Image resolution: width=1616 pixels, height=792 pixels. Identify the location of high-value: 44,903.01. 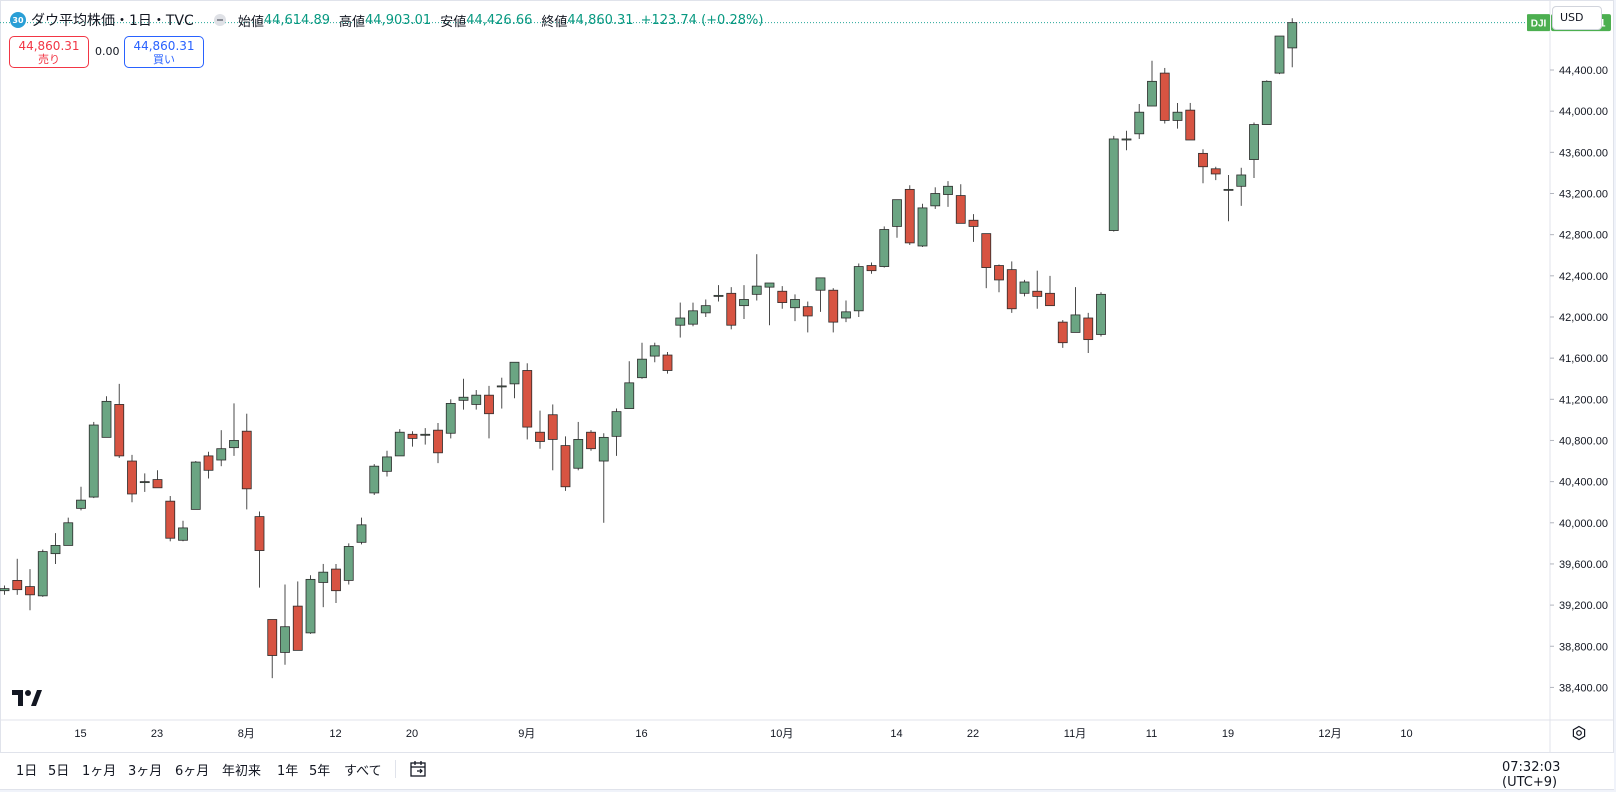
(398, 20).